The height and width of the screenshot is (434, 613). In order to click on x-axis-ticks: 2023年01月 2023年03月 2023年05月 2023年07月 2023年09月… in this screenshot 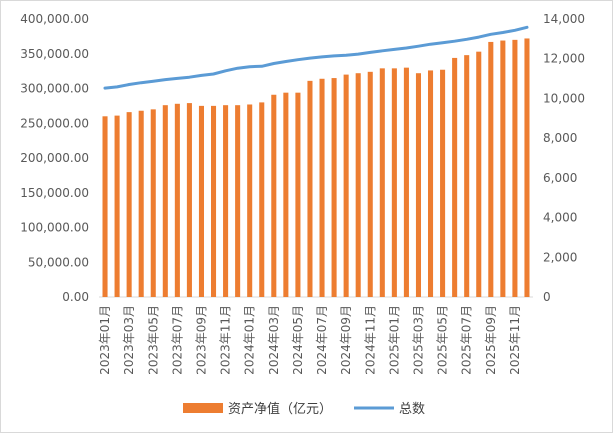, I will do `click(310, 340)`.